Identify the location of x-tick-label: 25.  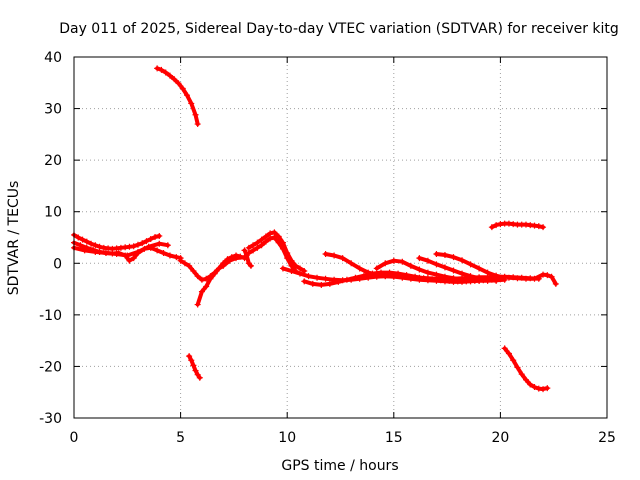
(607, 438).